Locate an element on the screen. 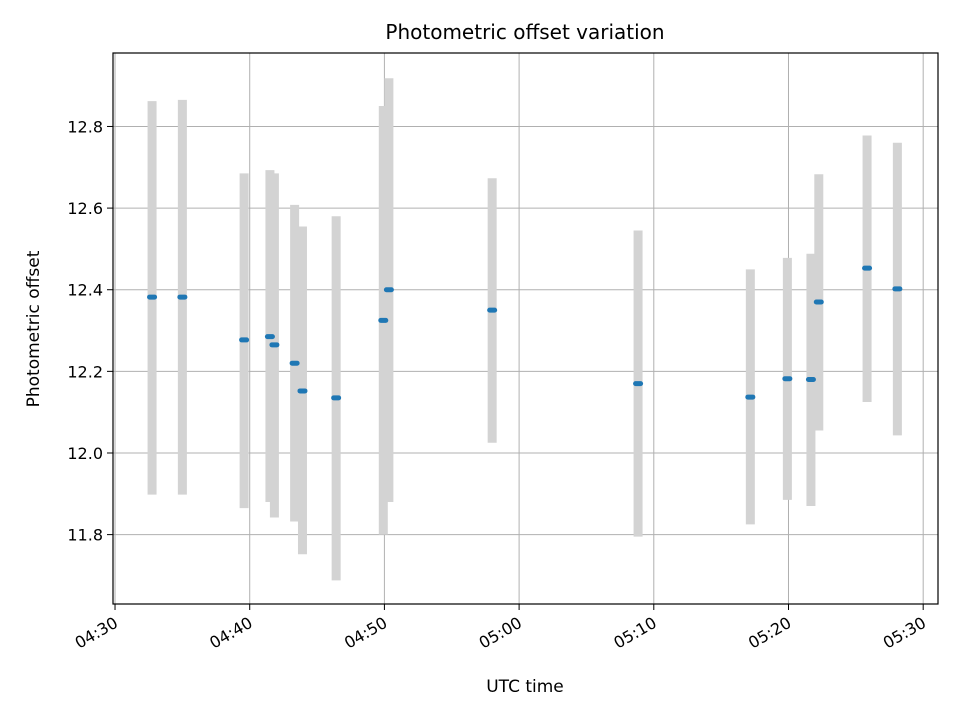  y-tick-label: 12.8 is located at coordinates (85, 126).